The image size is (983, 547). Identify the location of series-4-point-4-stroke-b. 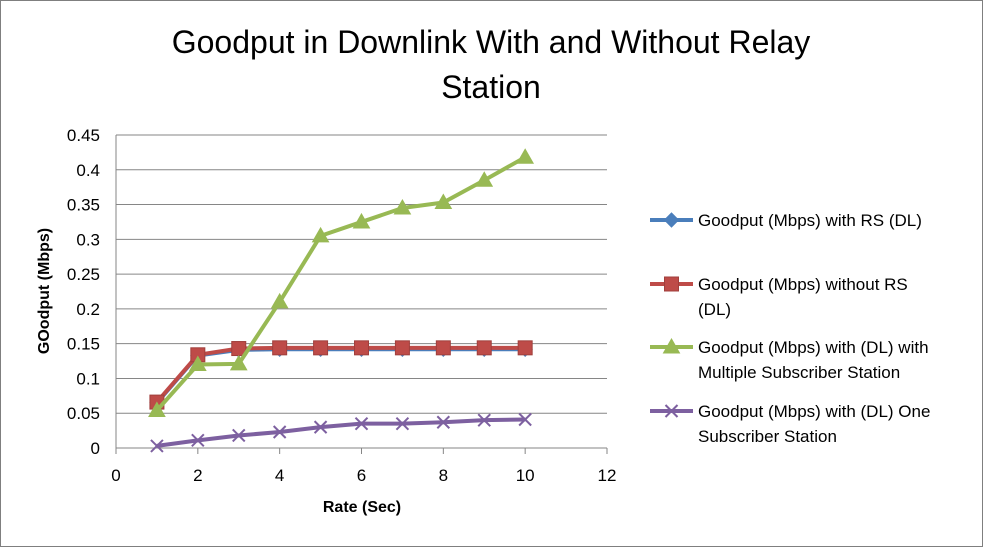
(279, 432).